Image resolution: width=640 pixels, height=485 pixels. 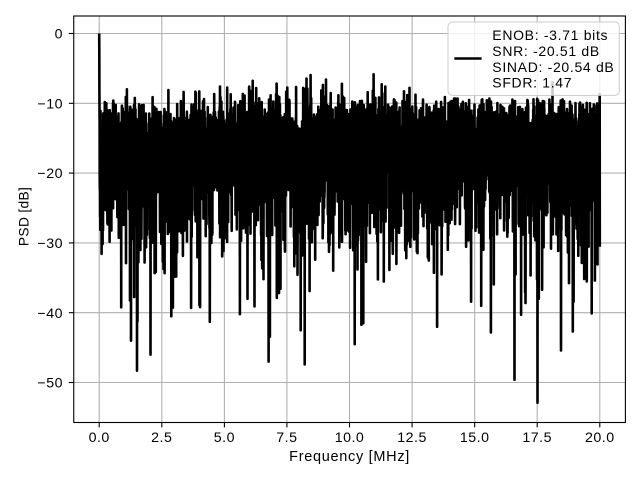 I want to click on svg-text: SINAD: -20.54 dB, so click(x=553, y=67).